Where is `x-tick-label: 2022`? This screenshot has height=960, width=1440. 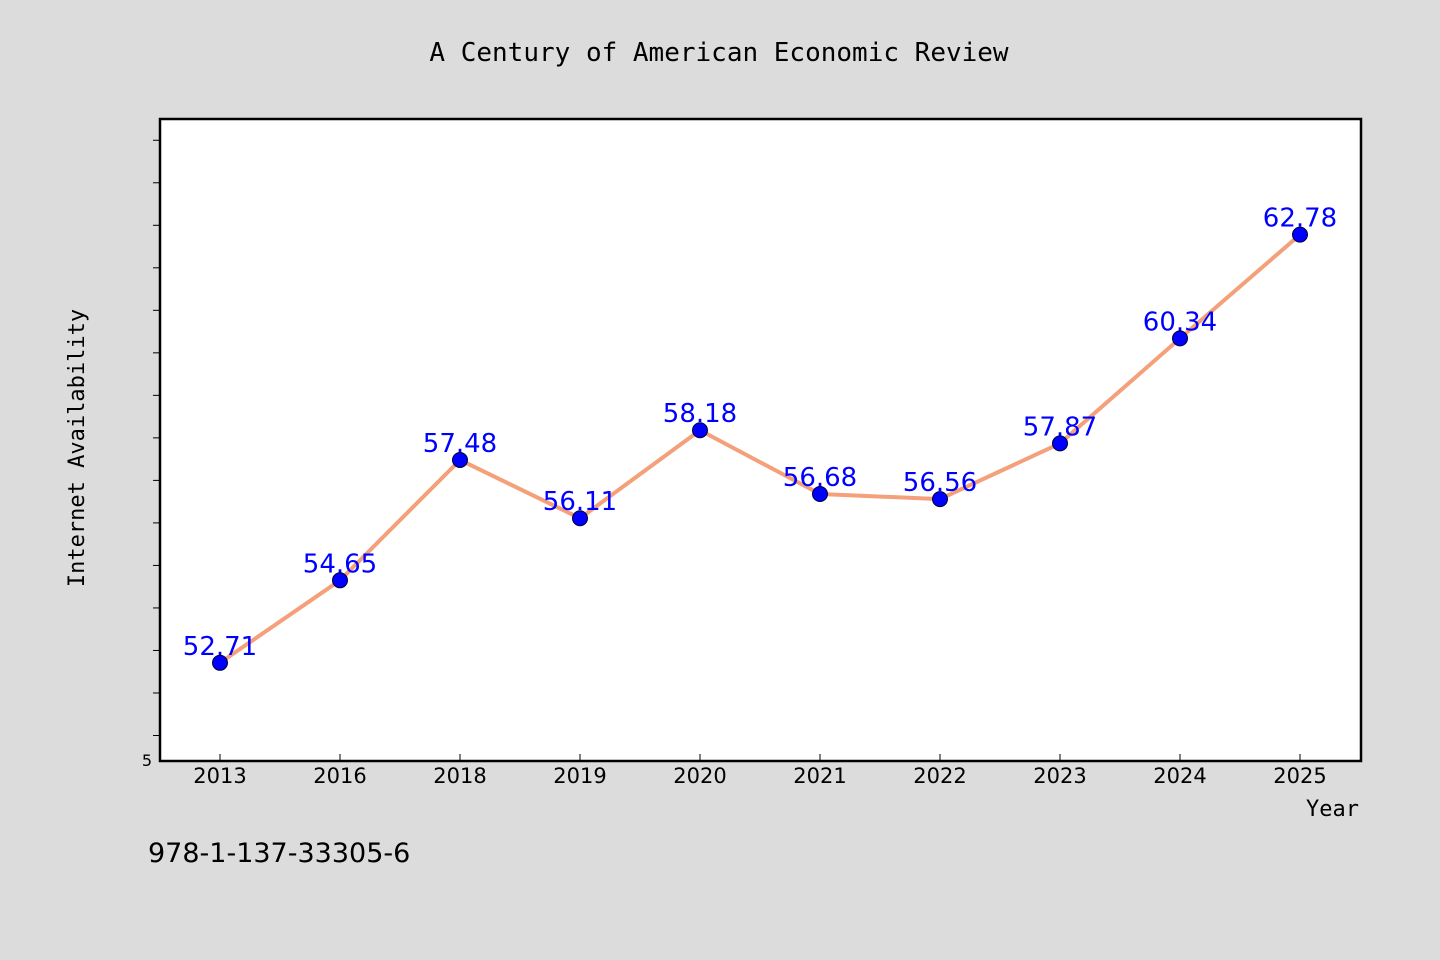
x-tick-label: 2022 is located at coordinates (939, 776).